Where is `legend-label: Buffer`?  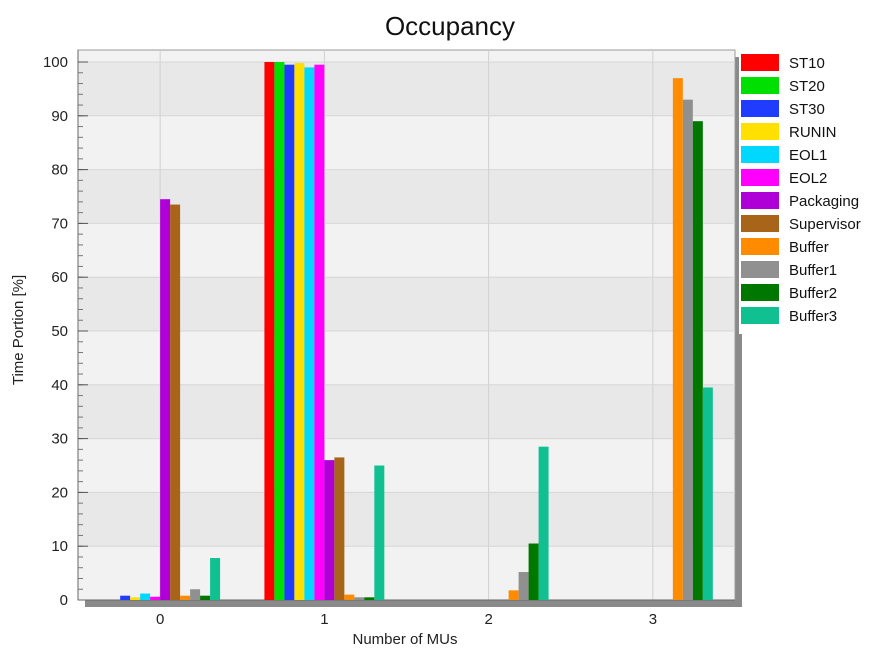
legend-label: Buffer is located at coordinates (809, 247).